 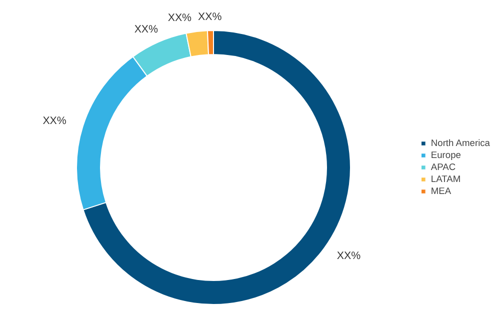 I want to click on legend-label: MEA, so click(x=441, y=191).